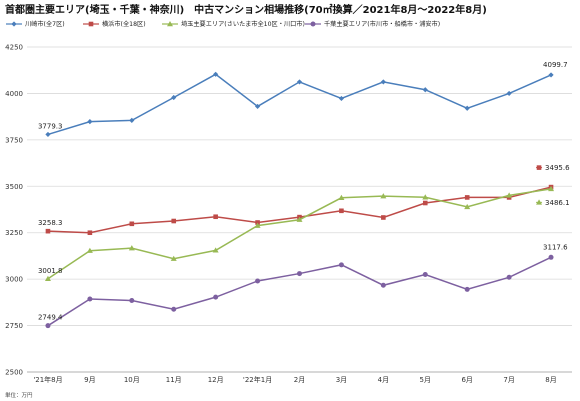 This screenshot has width=580, height=401. I want to click on data-label-last: 3495.6, so click(557, 168).